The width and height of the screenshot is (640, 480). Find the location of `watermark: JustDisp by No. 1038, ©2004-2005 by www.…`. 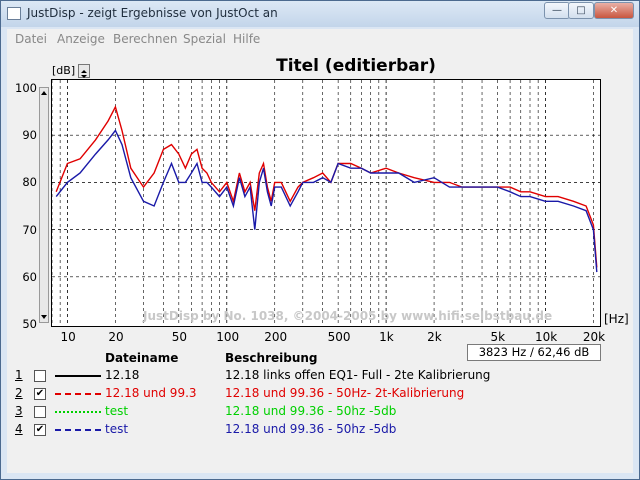

watermark: JustDisp by No. 1038, ©2004-2005 by www.… is located at coordinates (348, 316).